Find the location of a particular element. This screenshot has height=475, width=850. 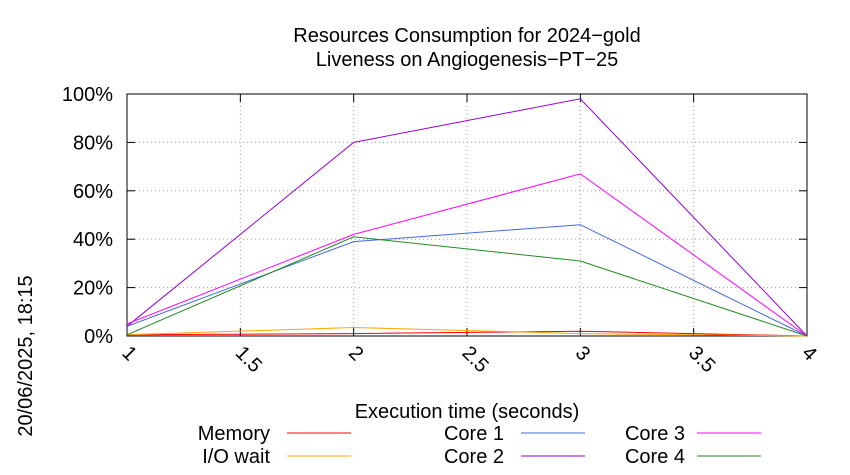

legend-label: Core 4 is located at coordinates (655, 457).